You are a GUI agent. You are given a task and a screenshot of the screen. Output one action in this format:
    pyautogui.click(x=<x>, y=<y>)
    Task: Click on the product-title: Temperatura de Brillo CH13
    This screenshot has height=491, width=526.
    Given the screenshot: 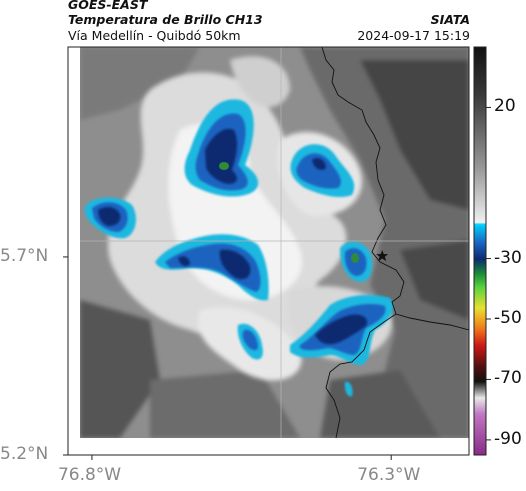 What is the action you would take?
    pyautogui.click(x=165, y=19)
    